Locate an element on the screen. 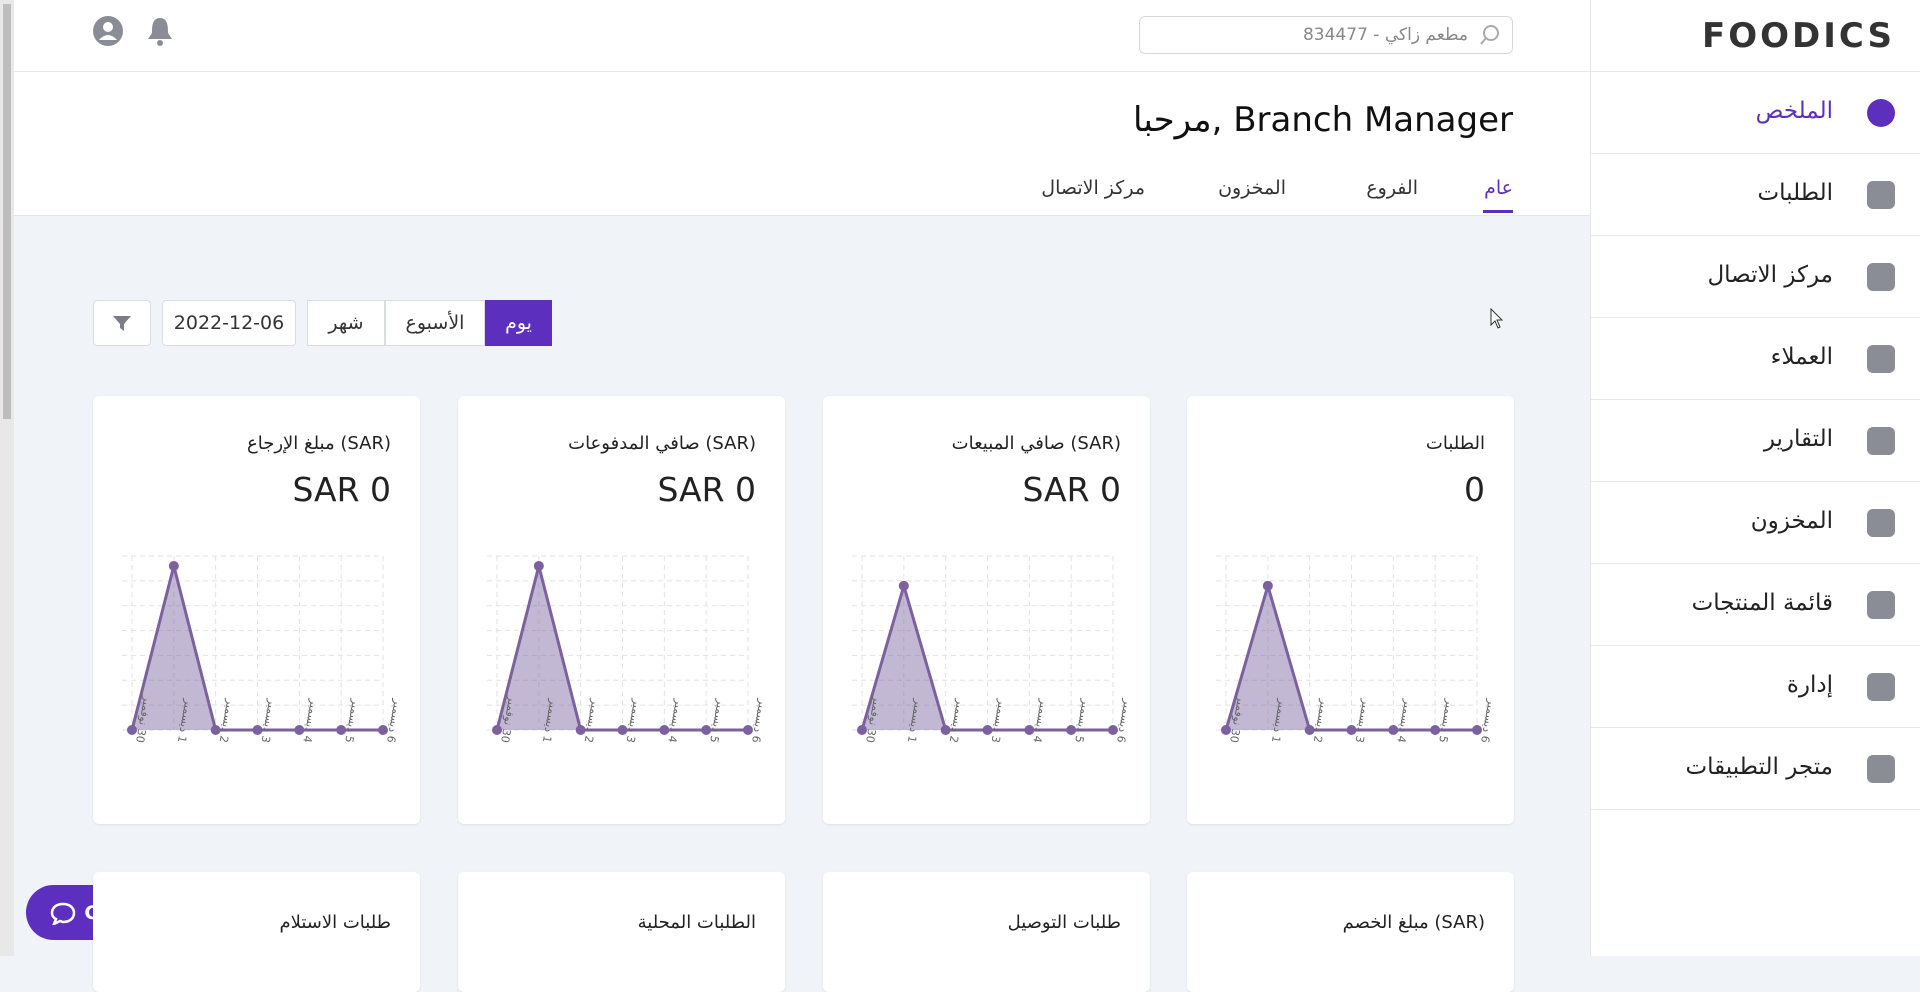 The image size is (1920, 992). card-title: طلبات الاستلام is located at coordinates (335, 922).